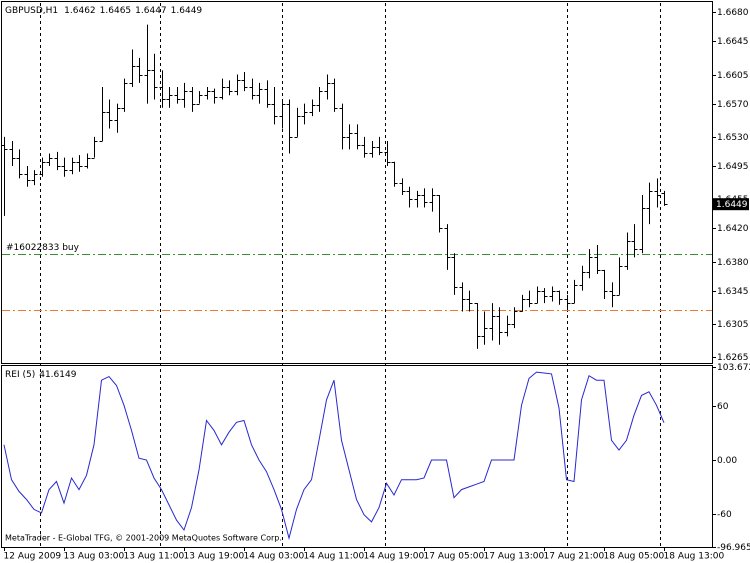 This screenshot has height=563, width=750. I want to click on price-marker-label: 1.6449, so click(732, 205).